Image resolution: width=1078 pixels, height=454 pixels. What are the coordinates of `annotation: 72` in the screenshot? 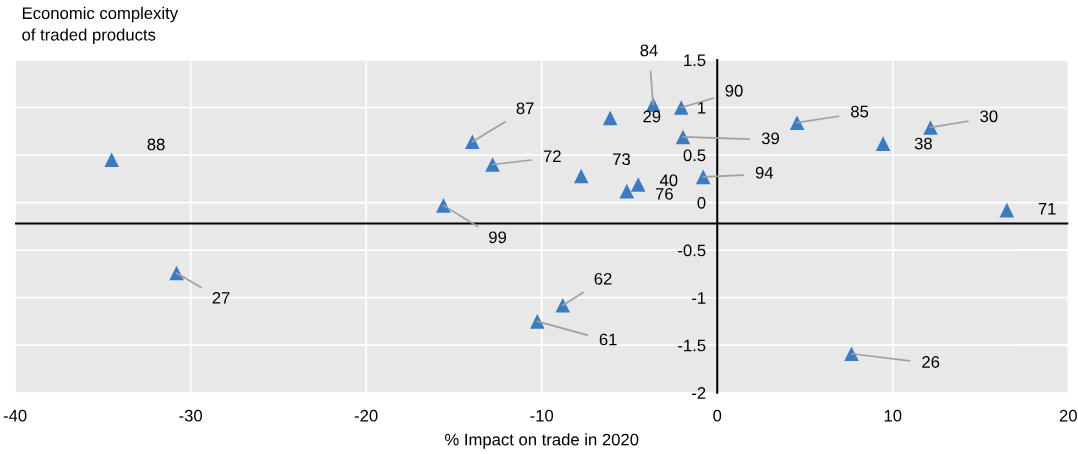 It's located at (552, 156).